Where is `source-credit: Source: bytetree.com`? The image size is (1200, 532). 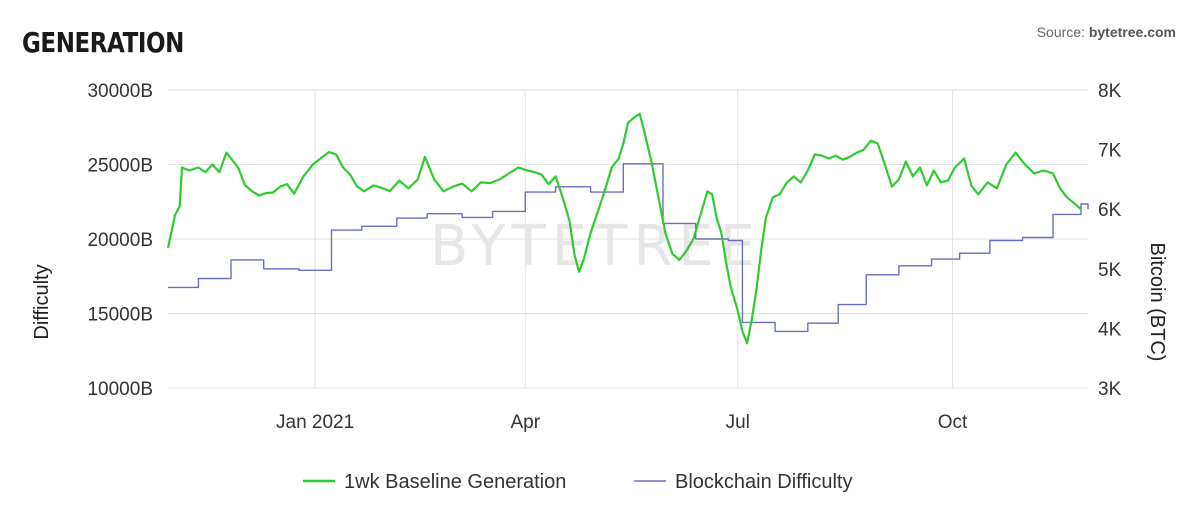
source-credit: Source: bytetree.com is located at coordinates (1106, 32).